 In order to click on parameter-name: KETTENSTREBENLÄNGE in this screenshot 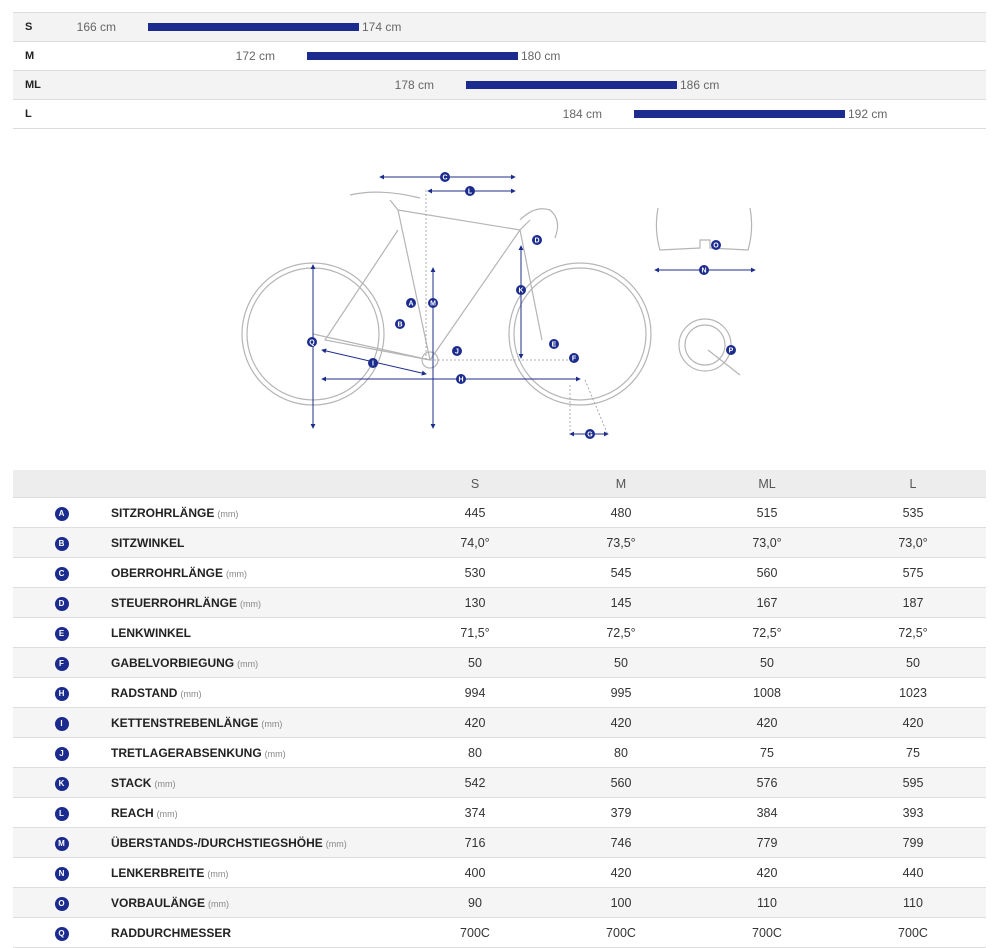, I will do `click(185, 722)`.